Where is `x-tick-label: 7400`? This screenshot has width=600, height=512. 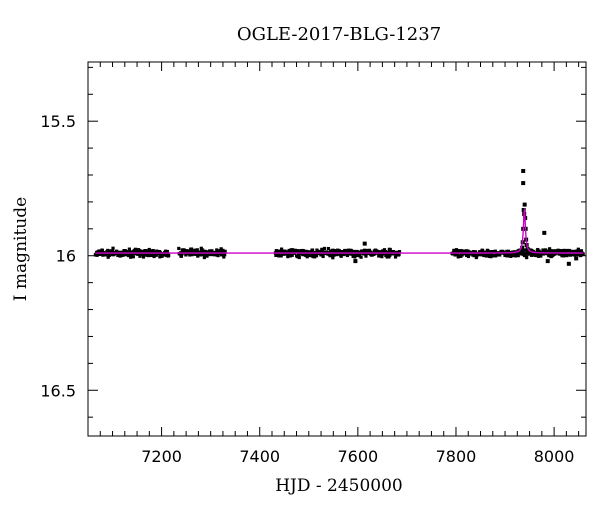 x-tick-label: 7400 is located at coordinates (259, 456).